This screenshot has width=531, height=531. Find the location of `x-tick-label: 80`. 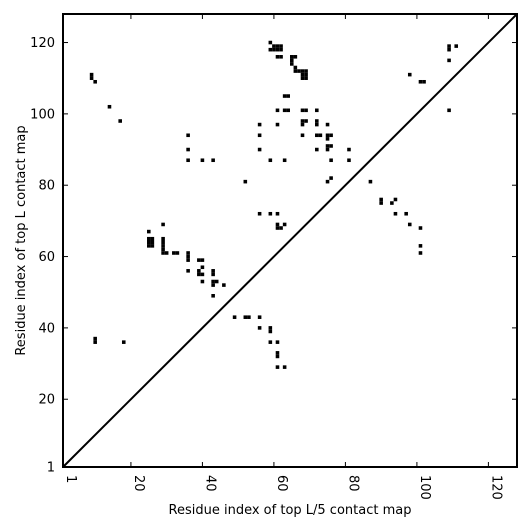

x-tick-label: 80 is located at coordinates (352, 483).